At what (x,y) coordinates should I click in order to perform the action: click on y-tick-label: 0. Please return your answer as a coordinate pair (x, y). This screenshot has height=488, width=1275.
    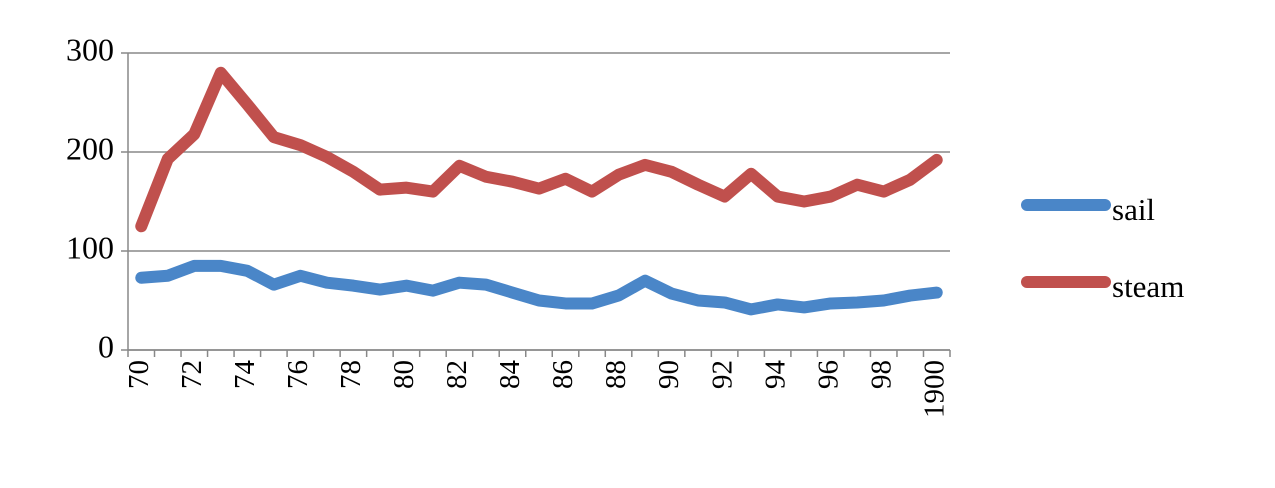
    Looking at the image, I should click on (106, 346).